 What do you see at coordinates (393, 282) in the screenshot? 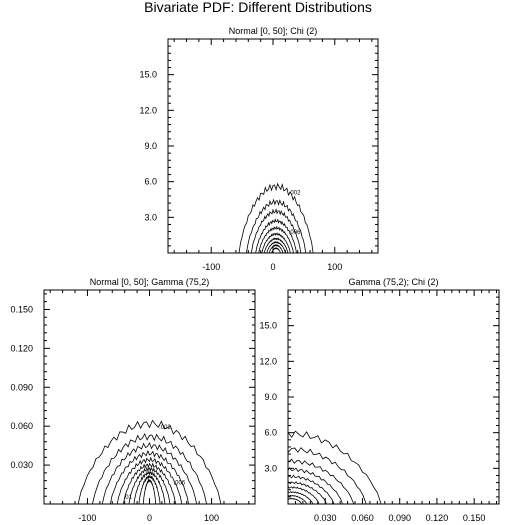
I see `panel-subtitle: Gamma (75,2); Chi (2)` at bounding box center [393, 282].